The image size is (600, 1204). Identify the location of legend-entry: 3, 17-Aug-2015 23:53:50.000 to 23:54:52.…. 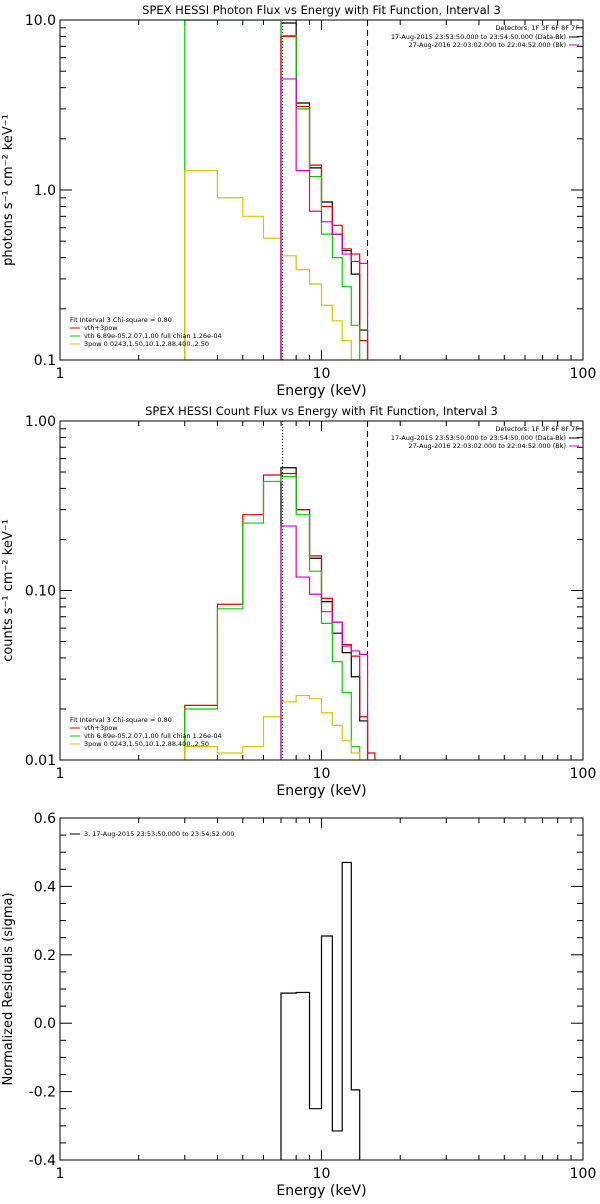
(159, 834).